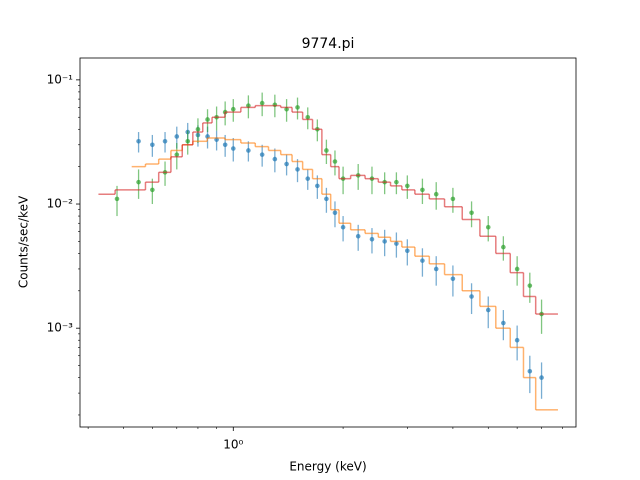  I want to click on y-tick-label: 10⁻³, so click(60, 328).